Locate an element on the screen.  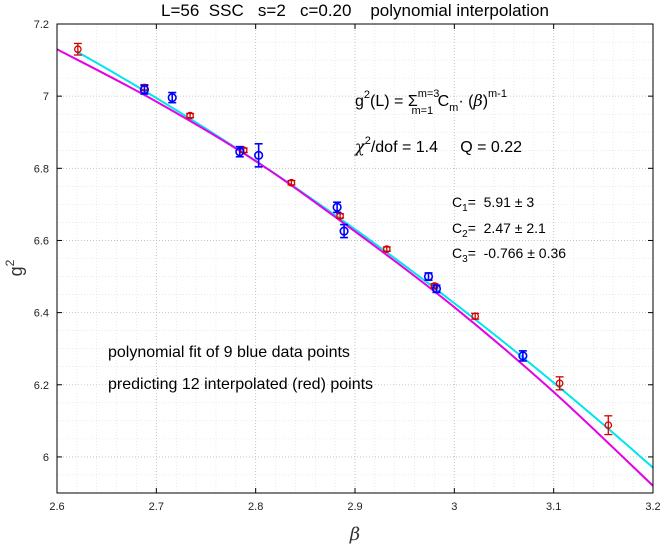
y-tick-label: 7 is located at coordinates (46, 97).